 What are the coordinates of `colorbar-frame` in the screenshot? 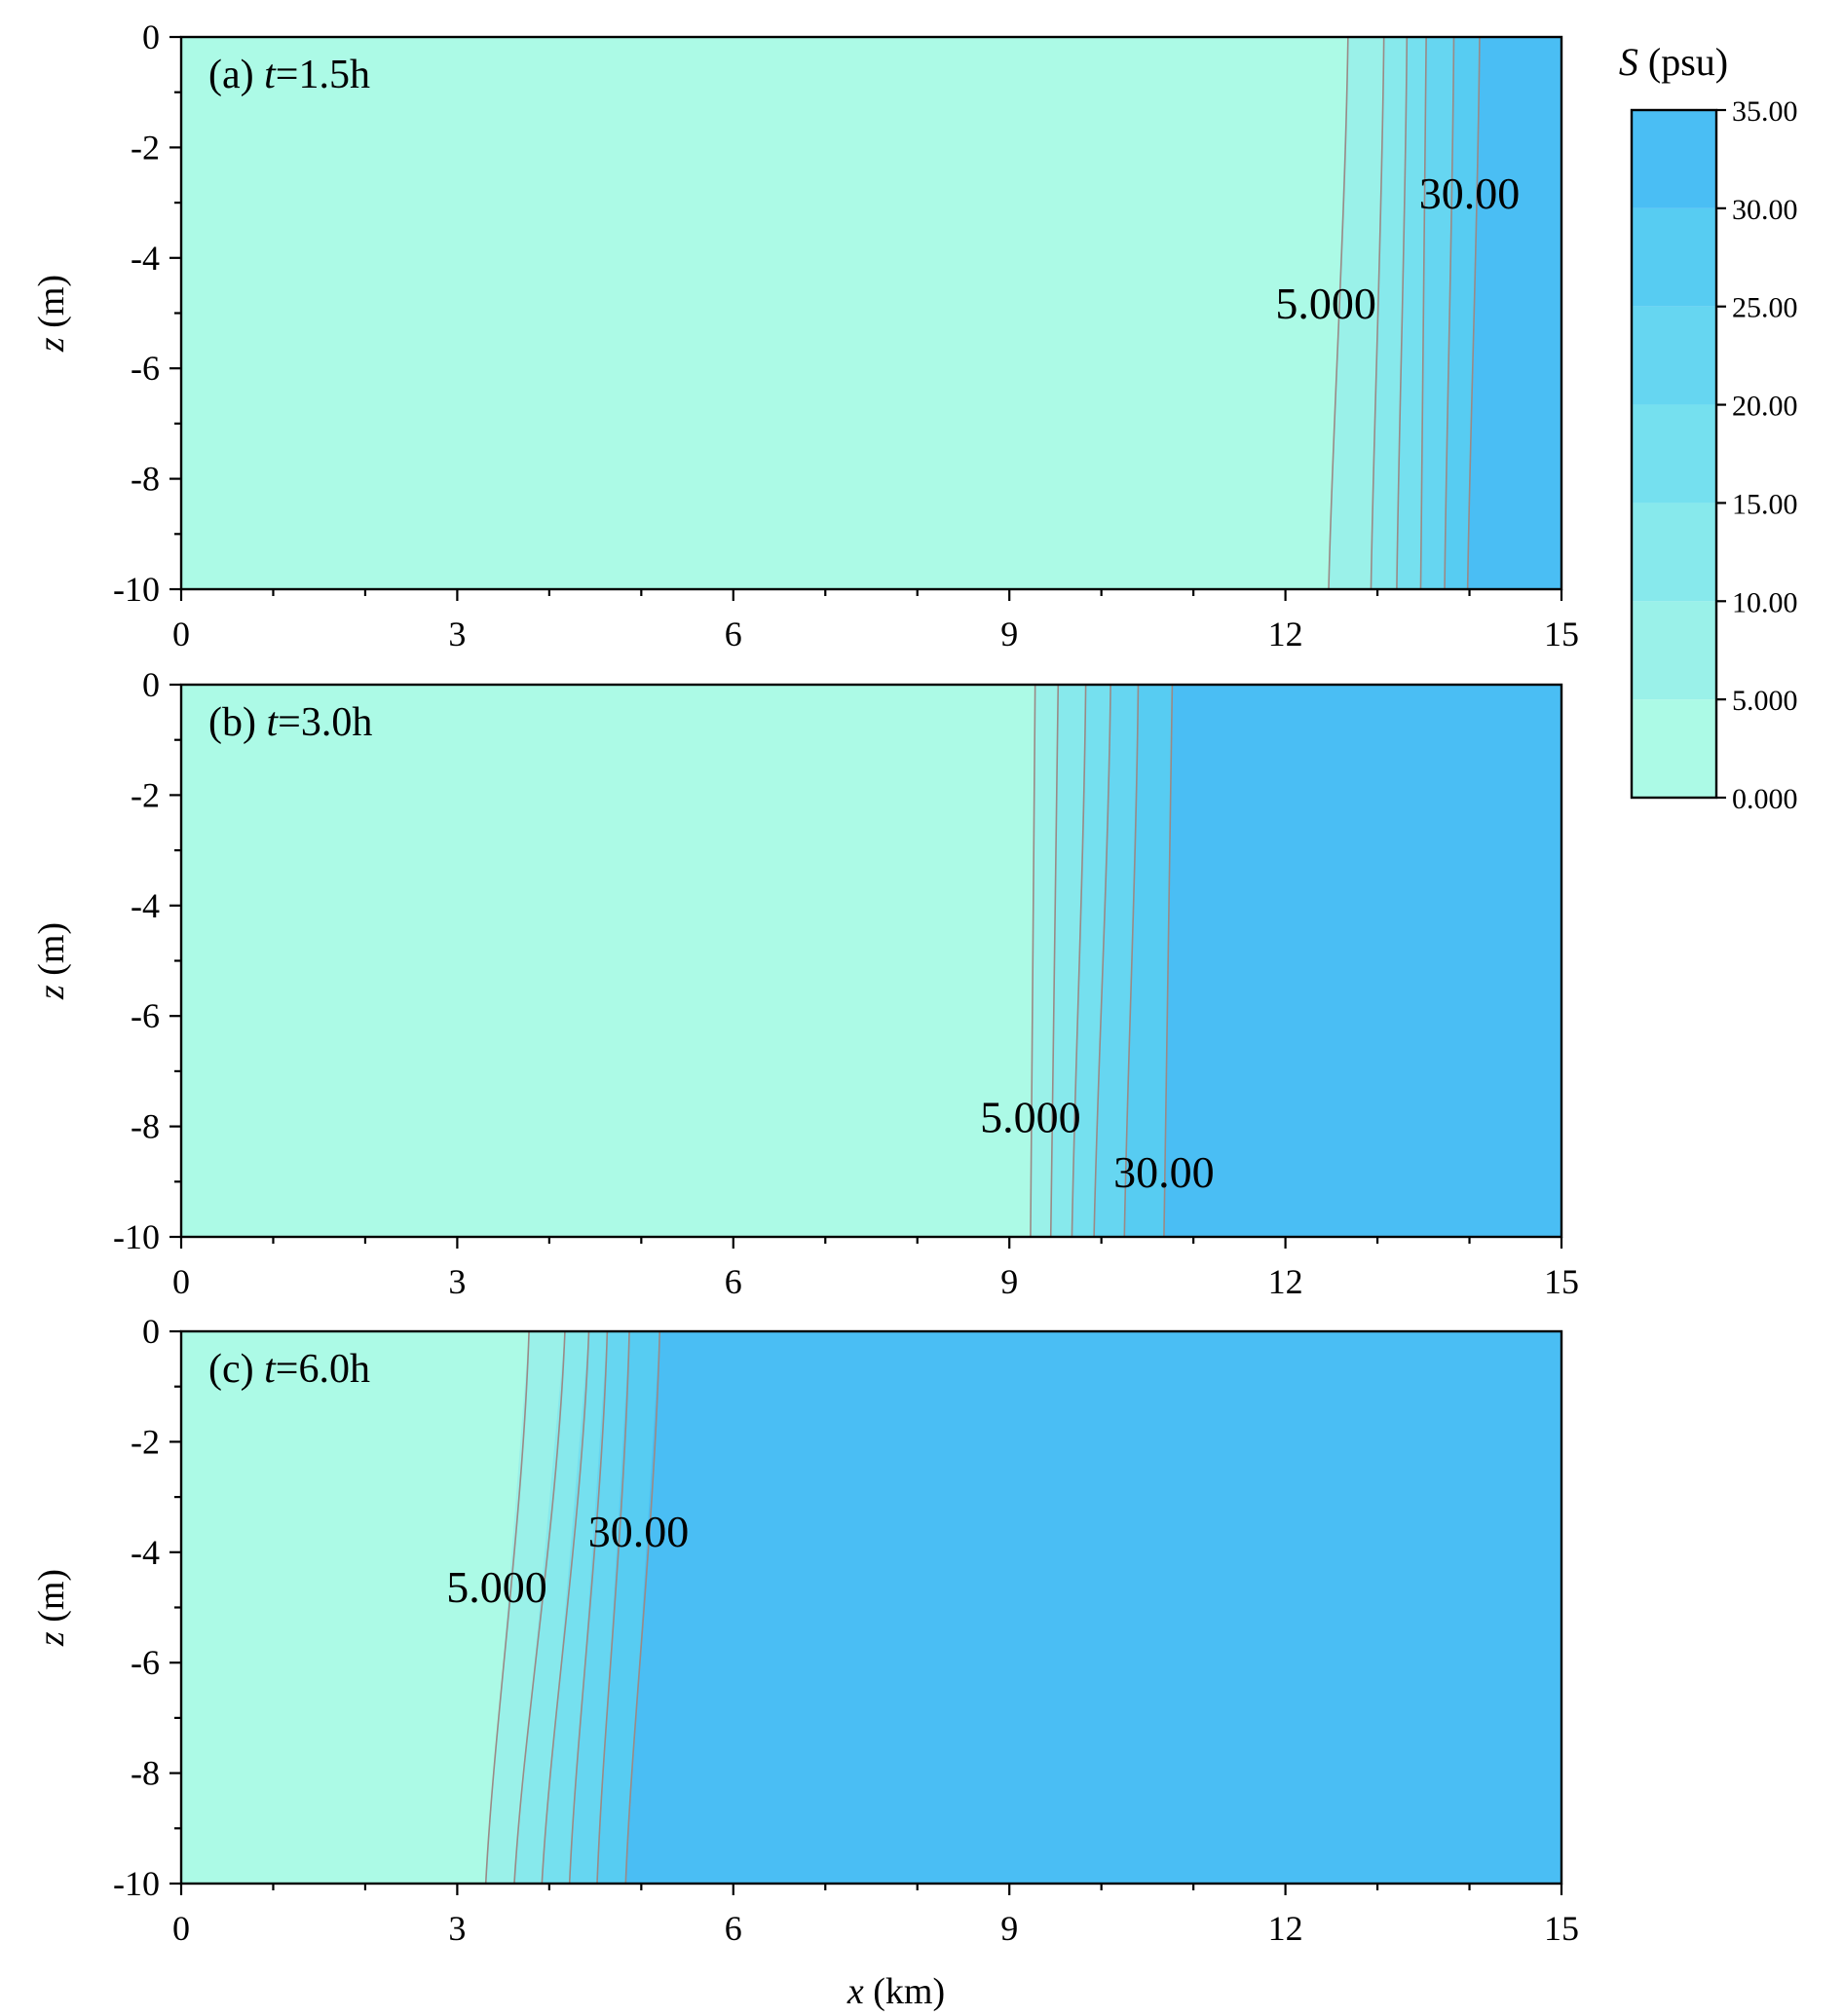 It's located at (1674, 454).